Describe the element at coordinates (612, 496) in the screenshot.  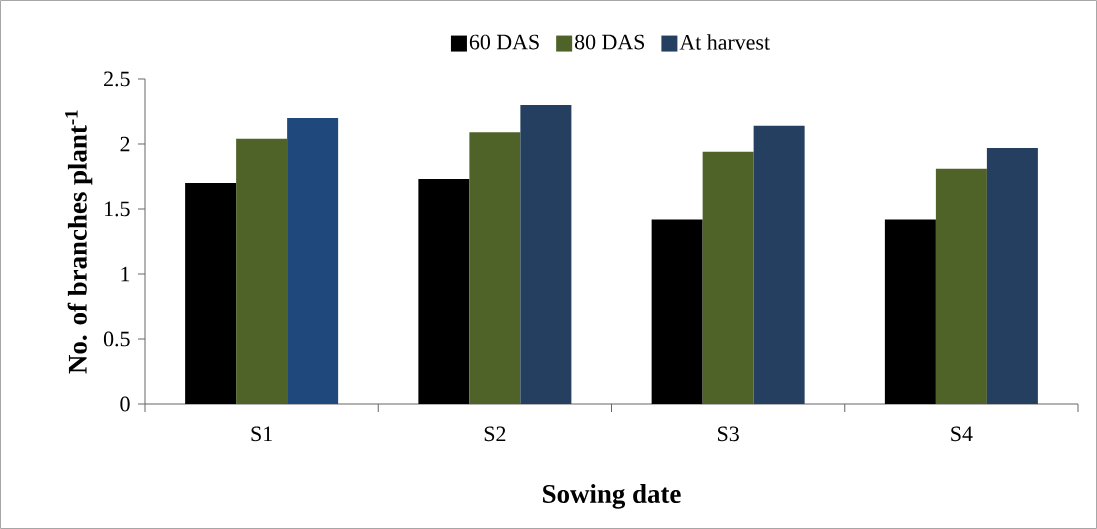
I see `x-axis-title: Sowing date` at that location.